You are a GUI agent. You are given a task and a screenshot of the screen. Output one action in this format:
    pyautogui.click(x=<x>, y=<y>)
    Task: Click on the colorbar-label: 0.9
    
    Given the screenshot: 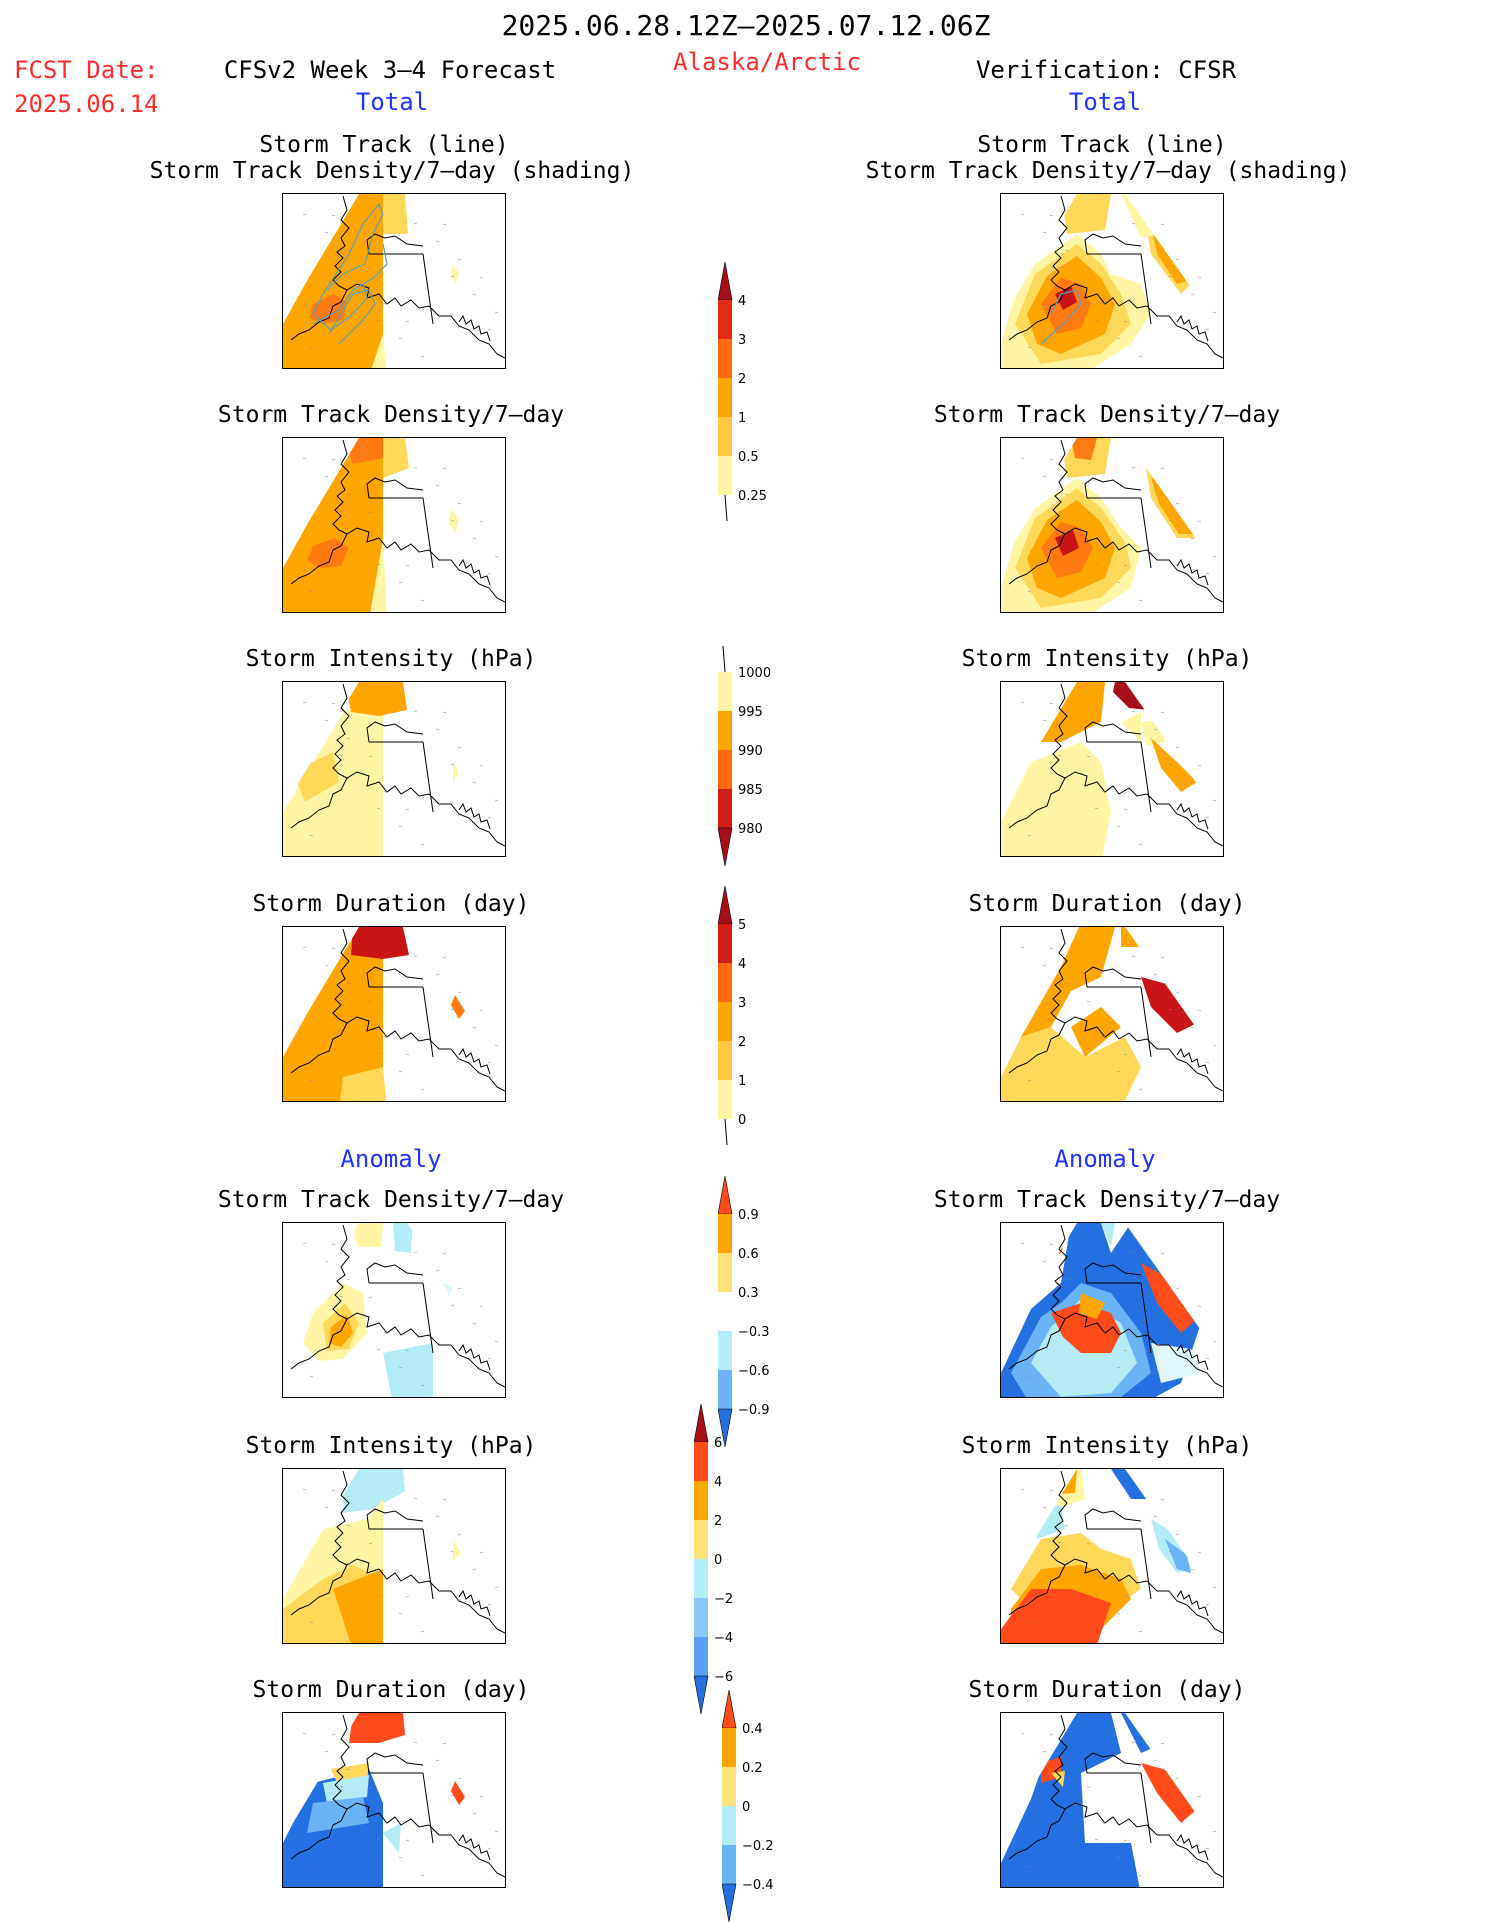 What is the action you would take?
    pyautogui.click(x=748, y=1215)
    